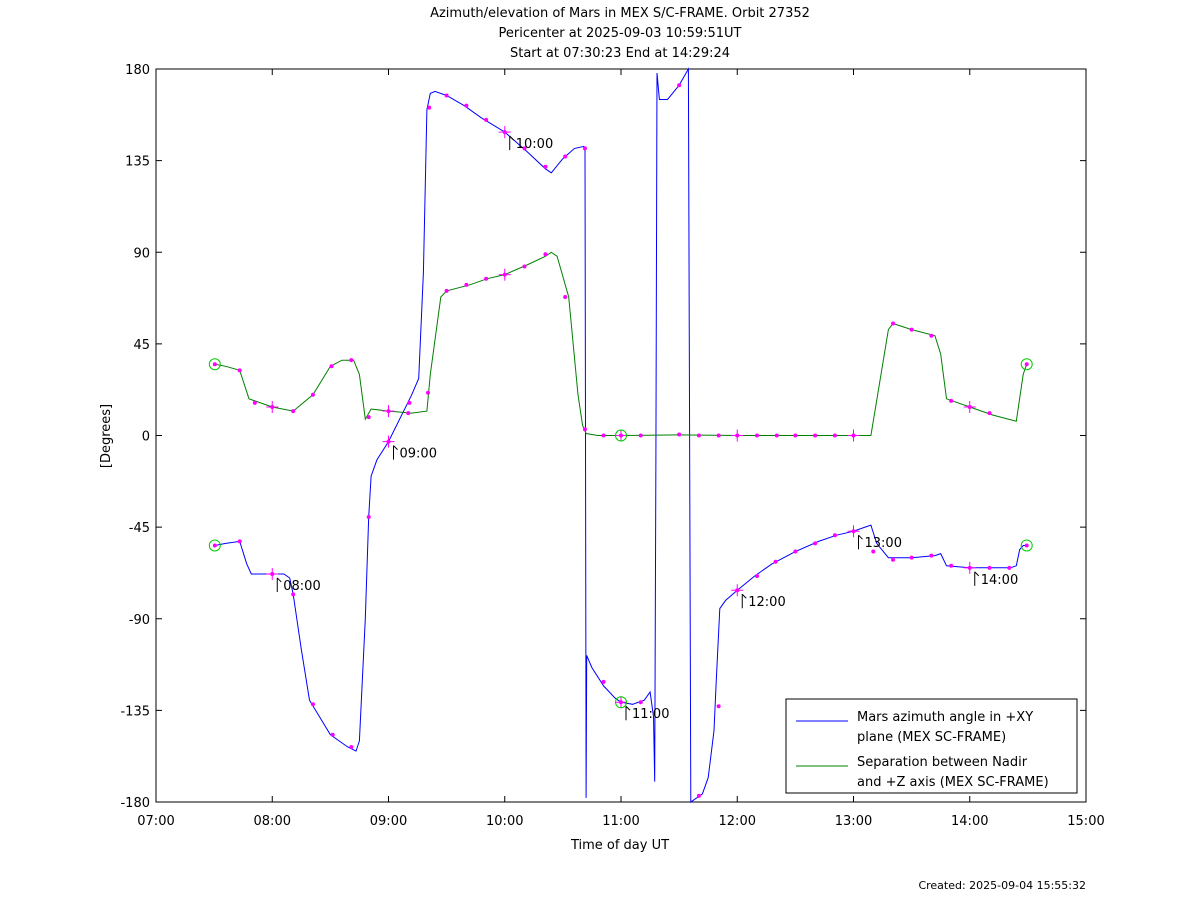 This screenshot has height=901, width=1200. I want to click on x-tick-label: 11:00, so click(620, 821).